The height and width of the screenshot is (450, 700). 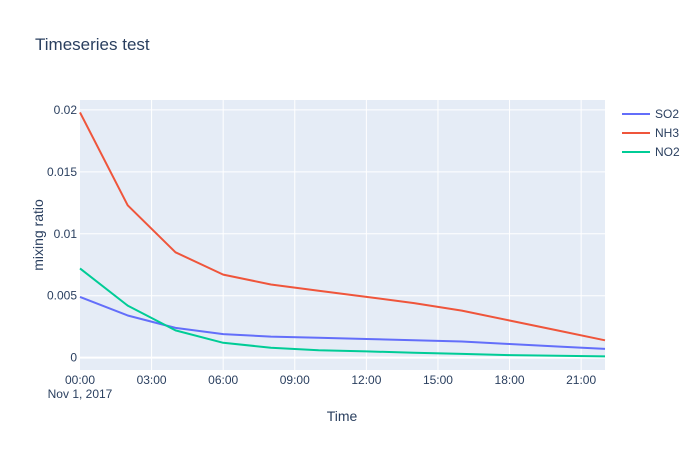 I want to click on x-tick-label: 18:00, so click(x=510, y=380).